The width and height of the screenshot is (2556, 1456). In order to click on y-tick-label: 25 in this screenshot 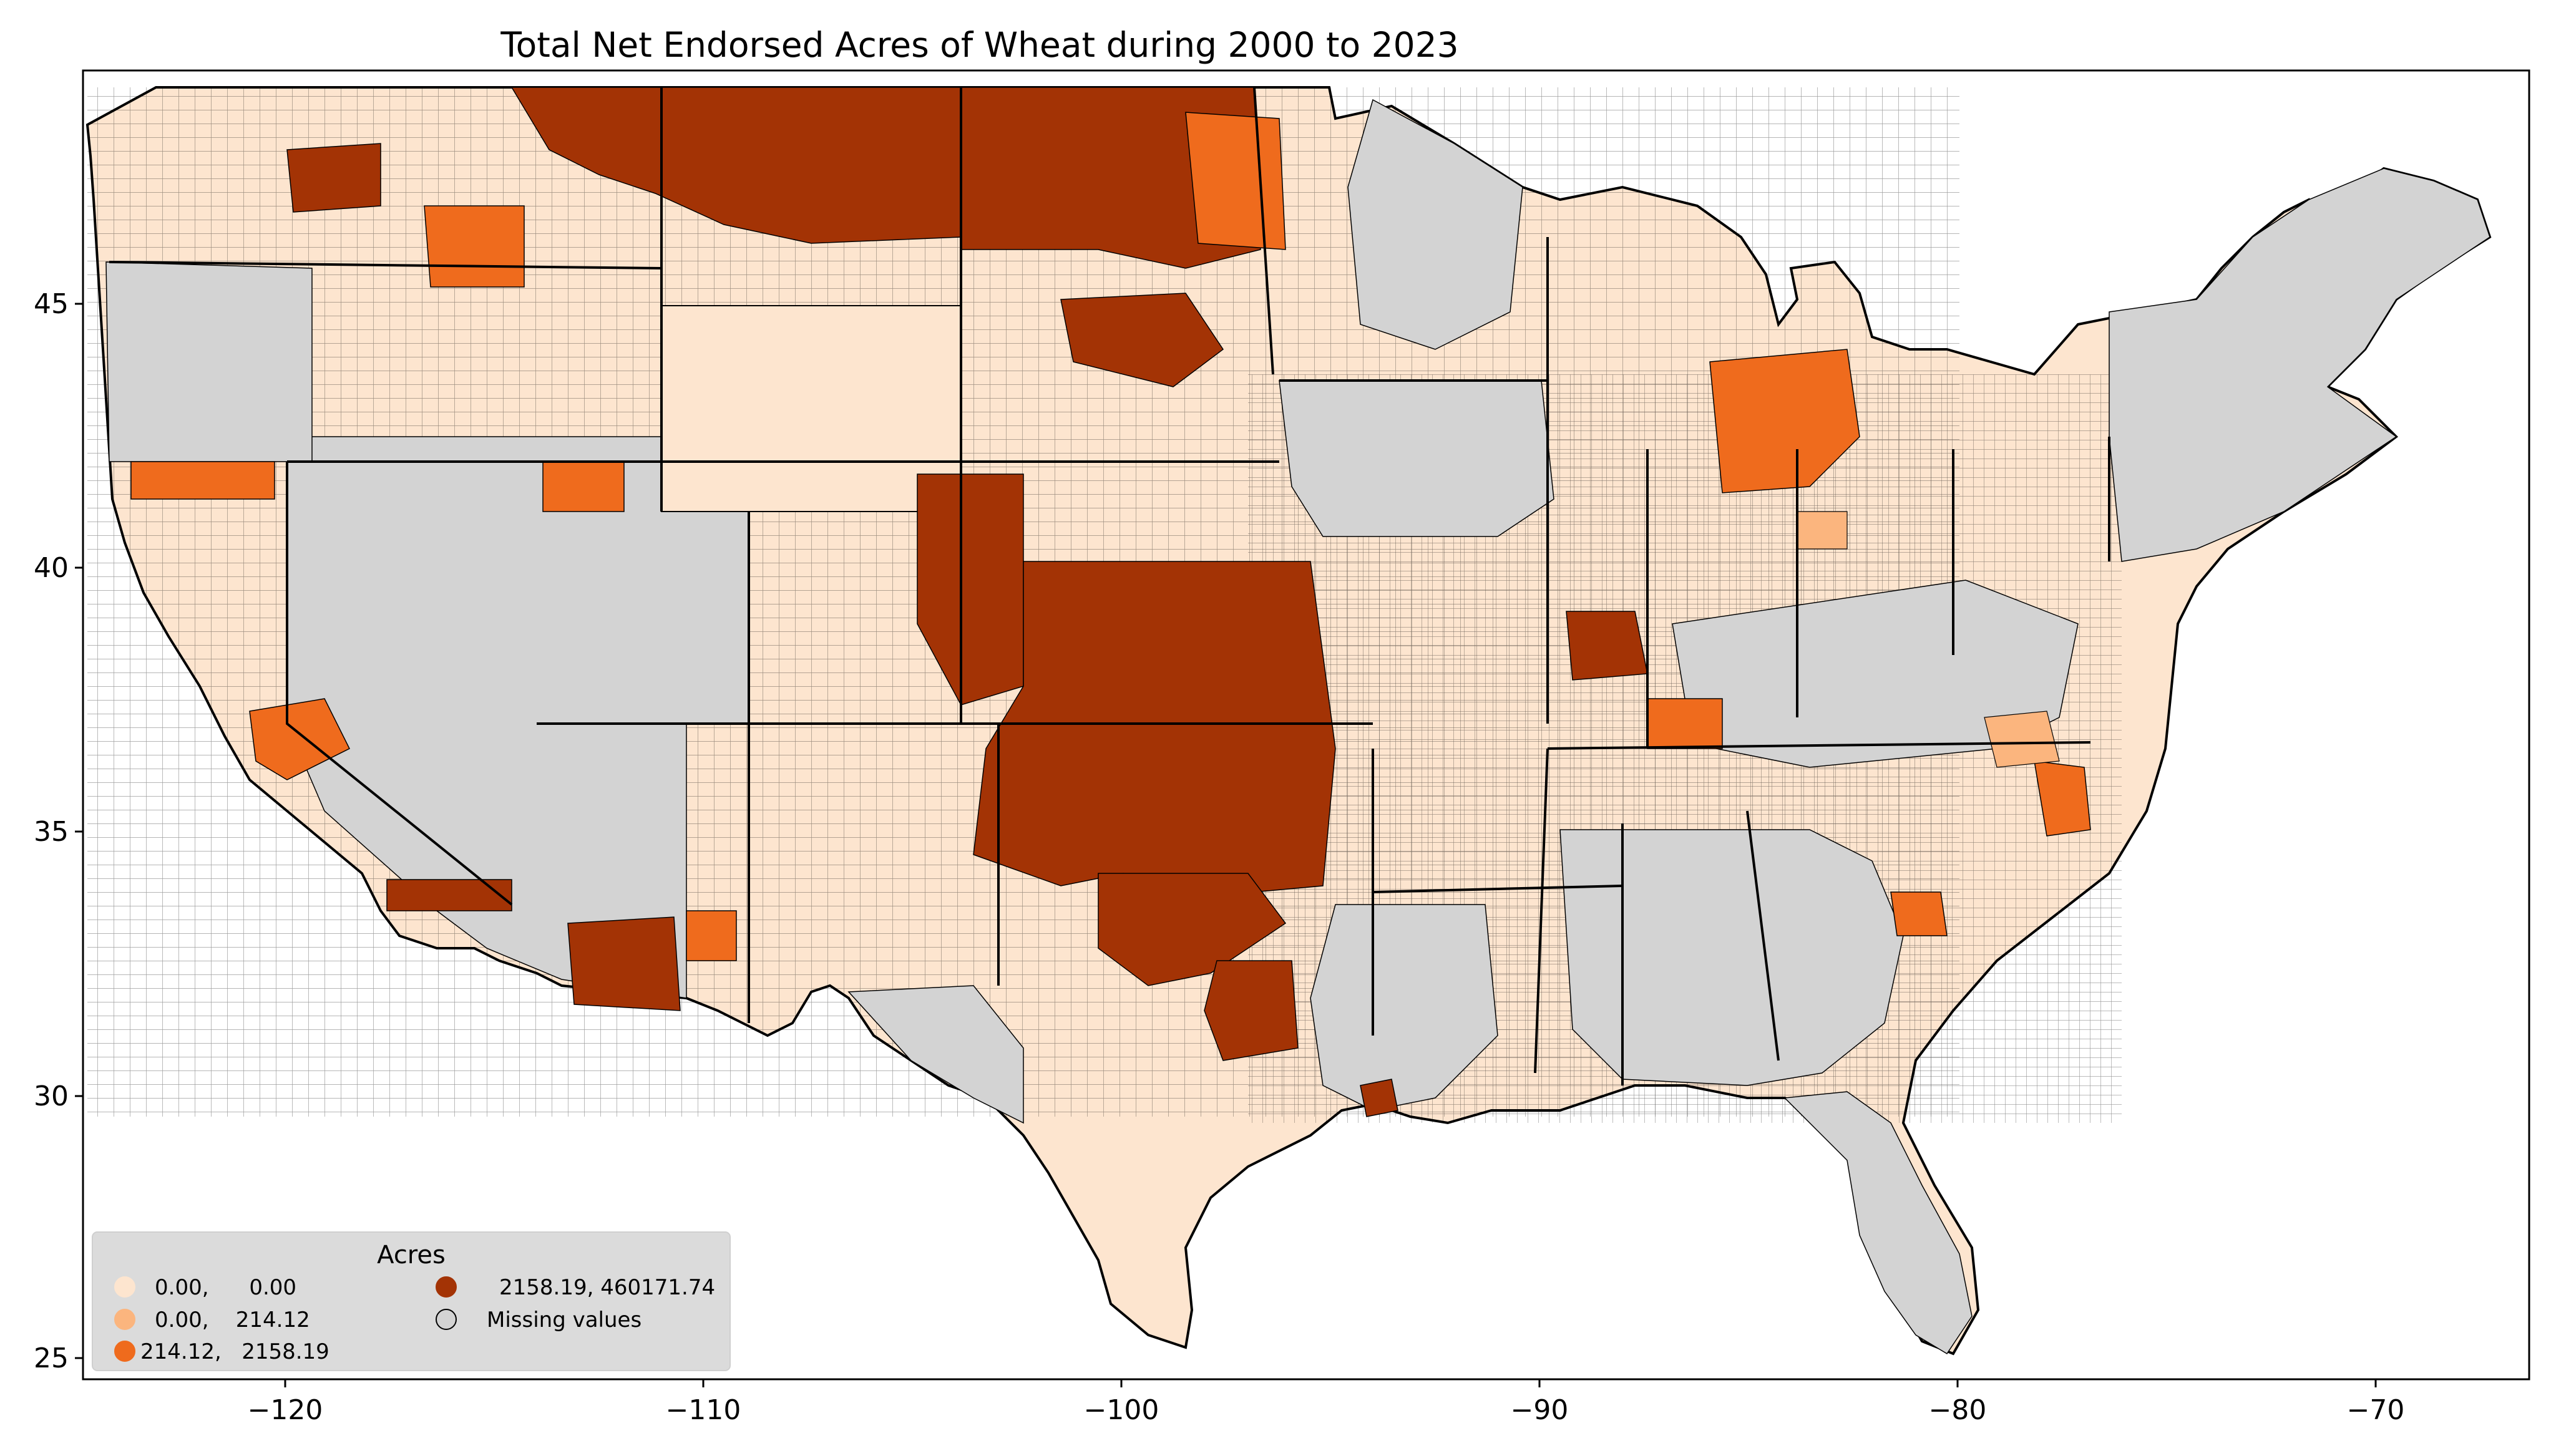, I will do `click(51, 1358)`.